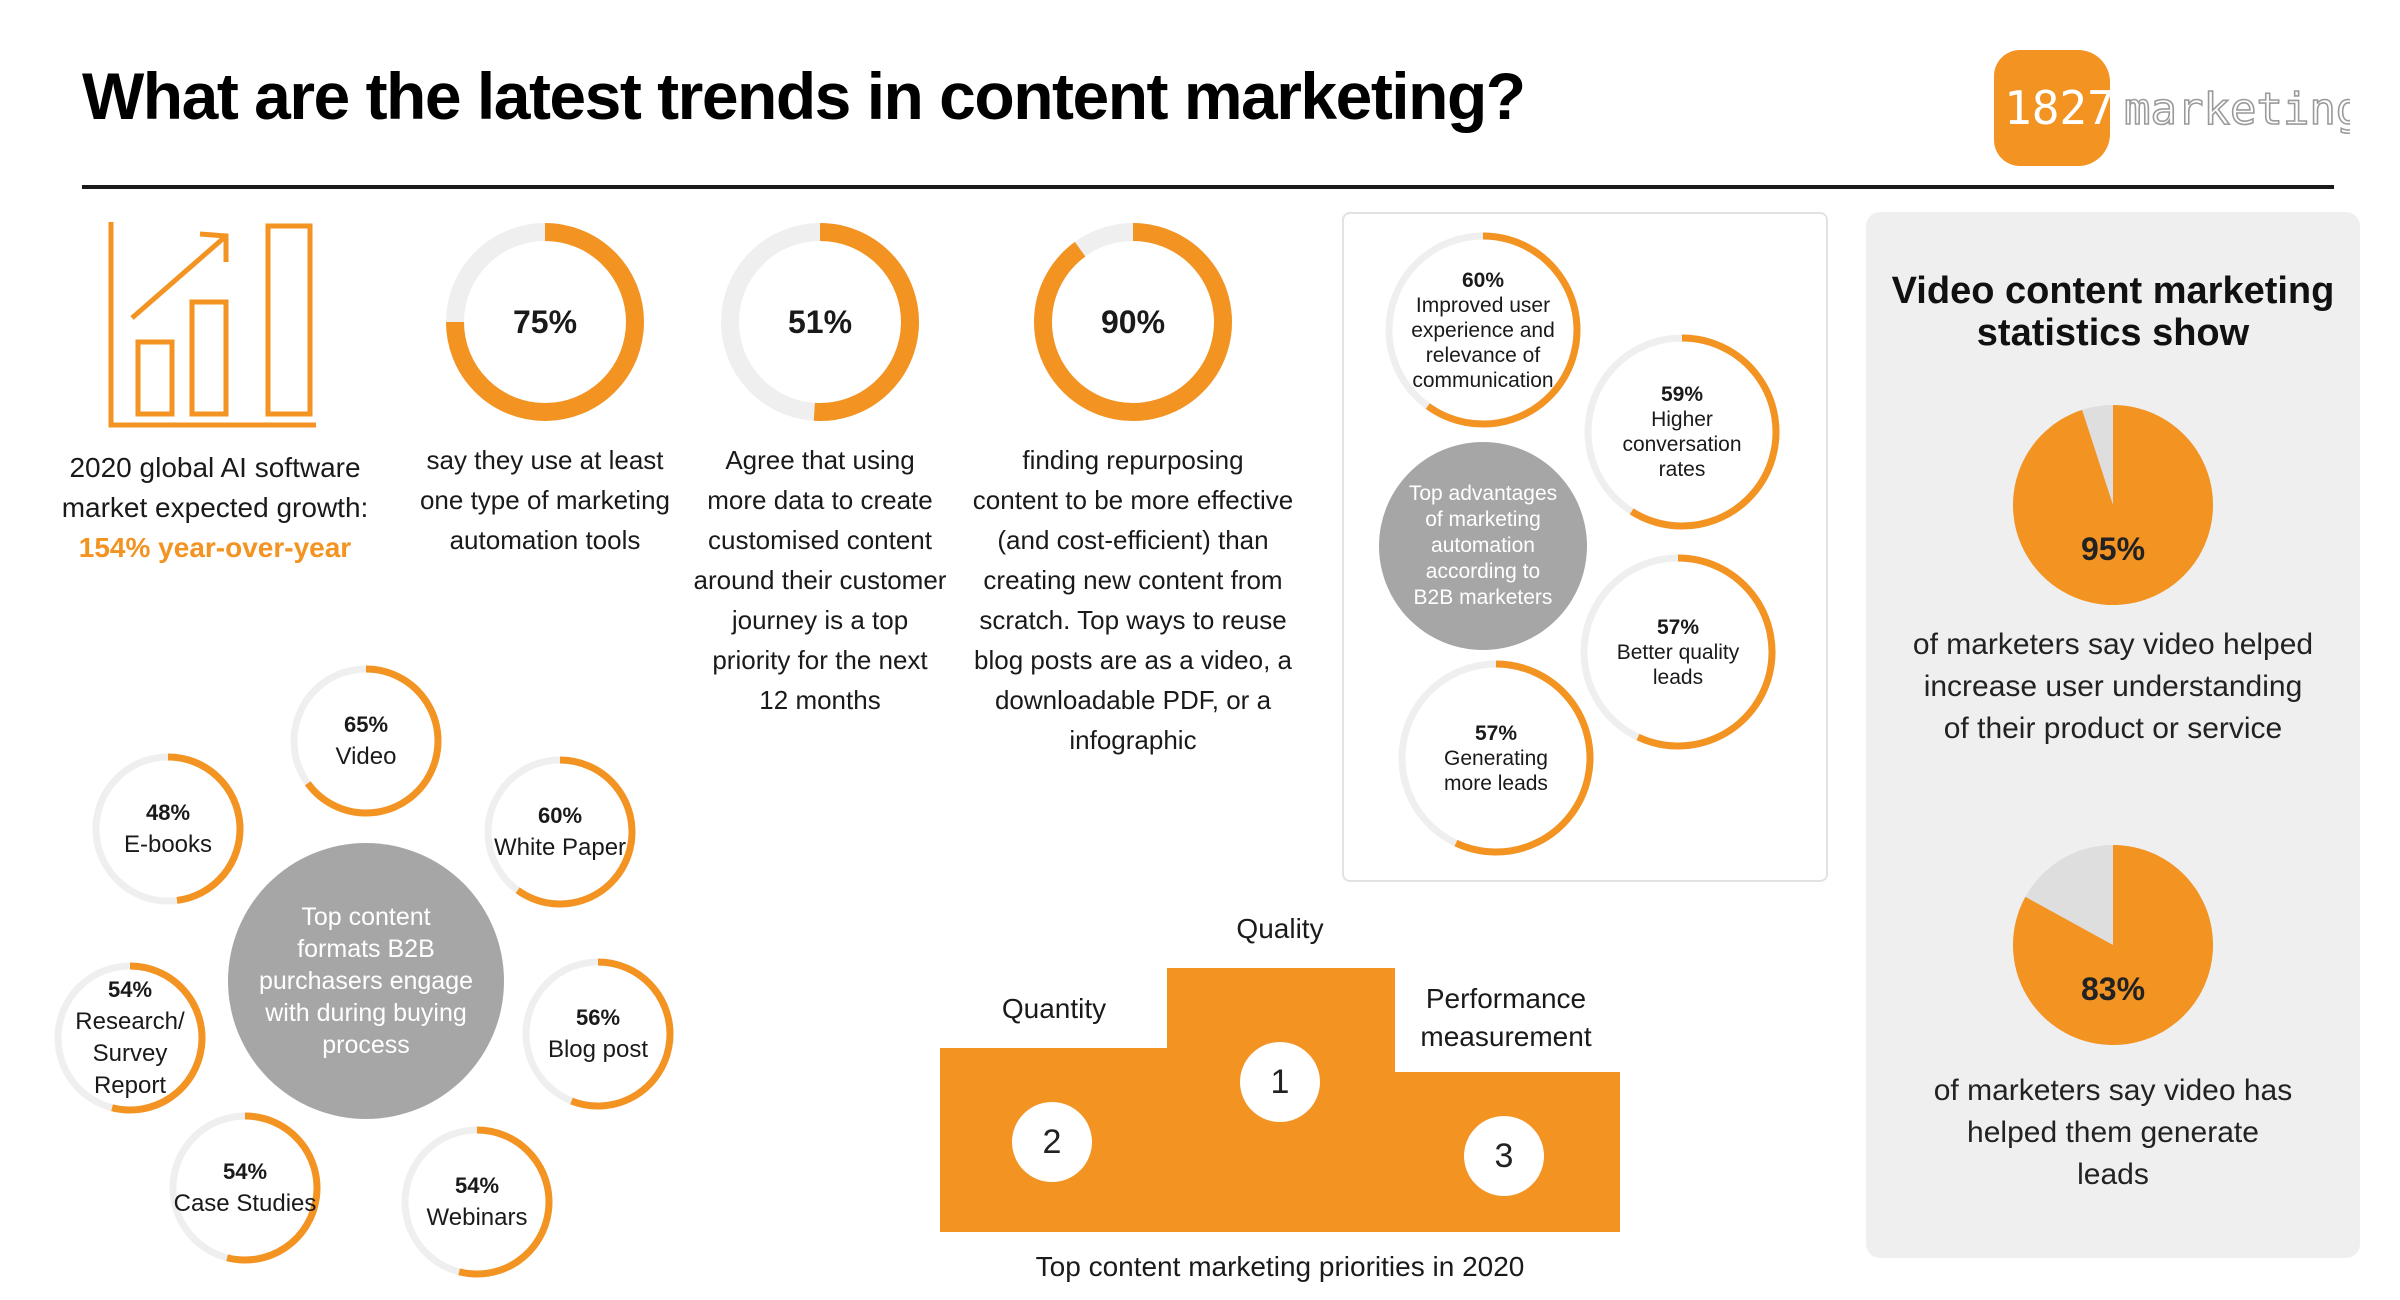 Image resolution: width=2400 pixels, height=1300 pixels. Describe the element at coordinates (2113, 291) in the screenshot. I see `video-title-line-1: Video content marketing` at that location.